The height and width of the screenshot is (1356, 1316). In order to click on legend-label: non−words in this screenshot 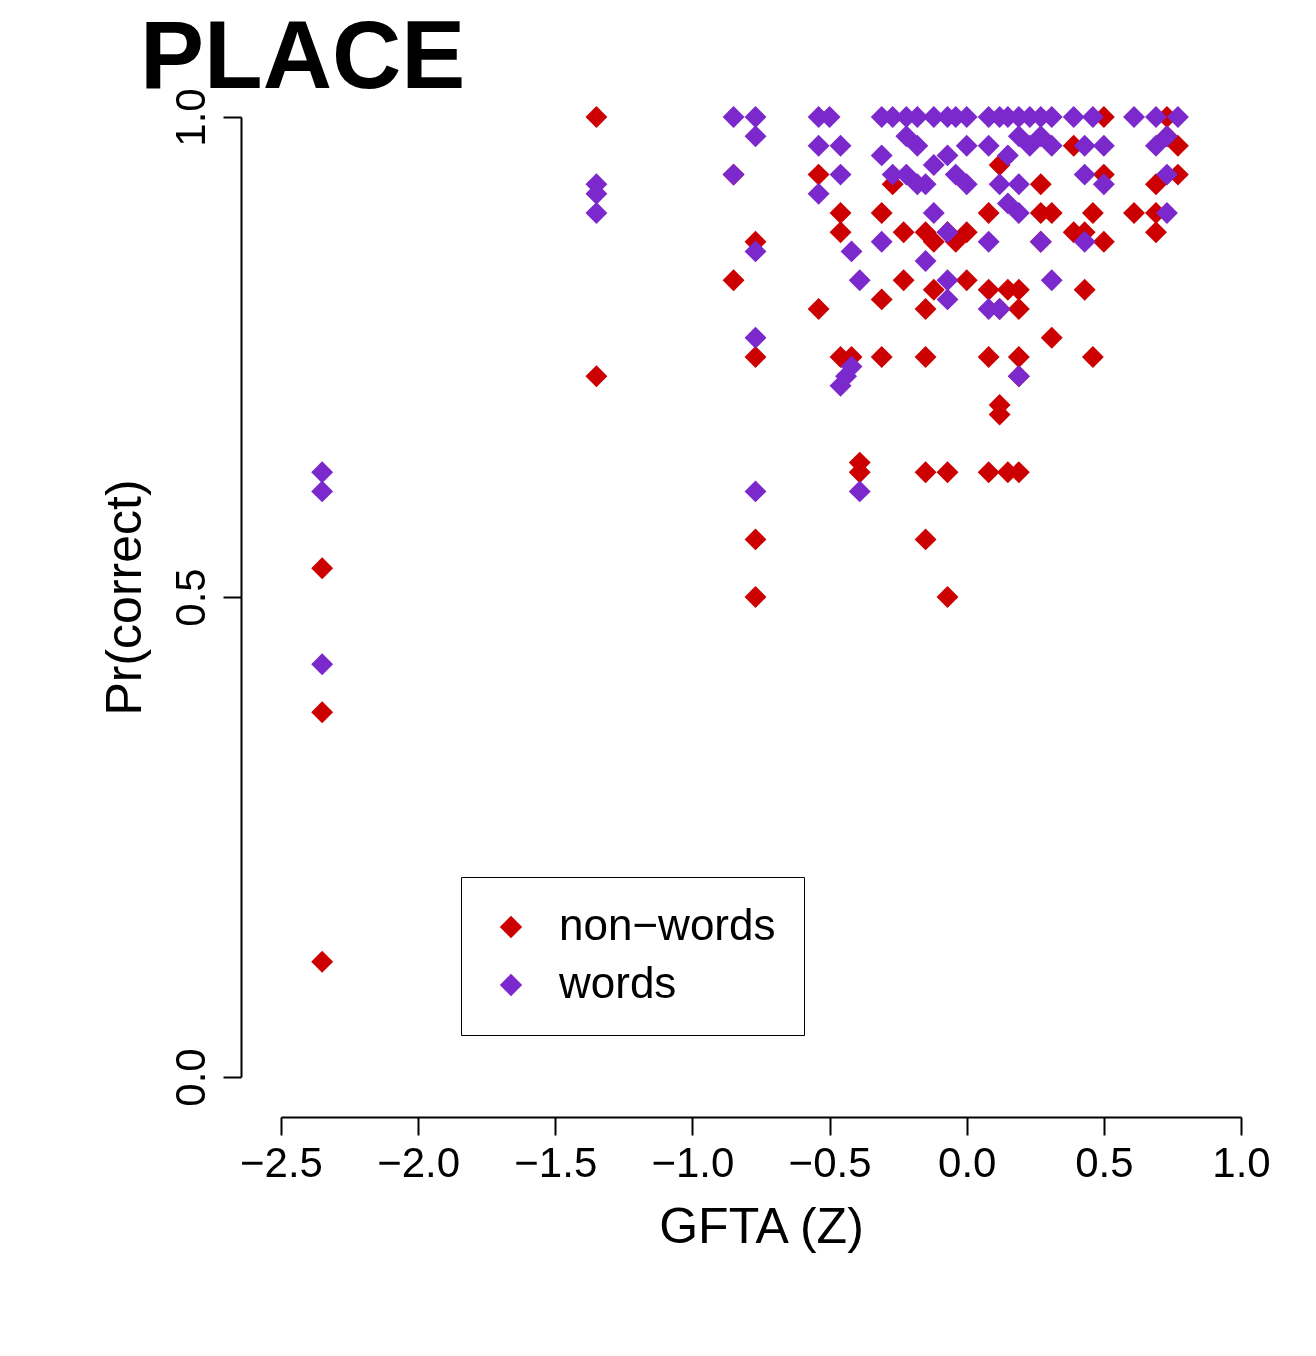, I will do `click(667, 924)`.